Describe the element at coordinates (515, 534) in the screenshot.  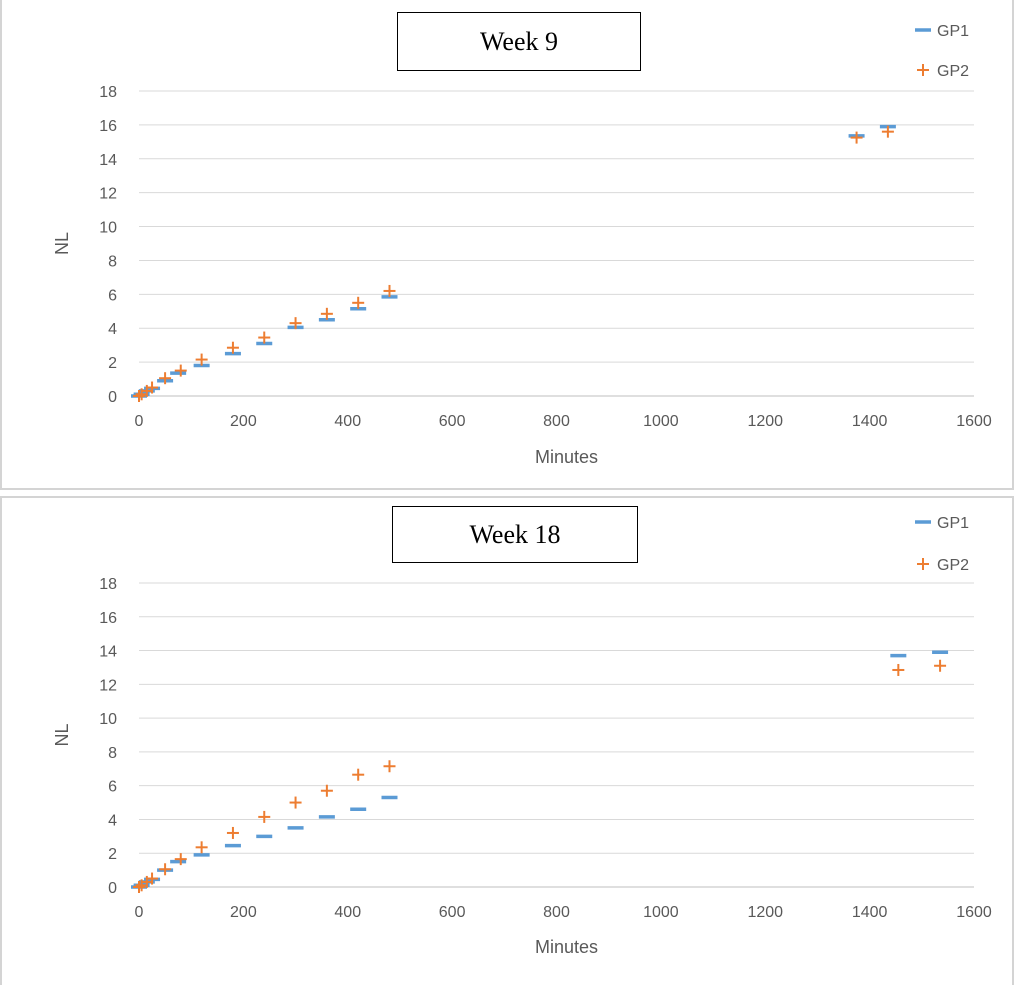
I see `chart-title: Week 18` at that location.